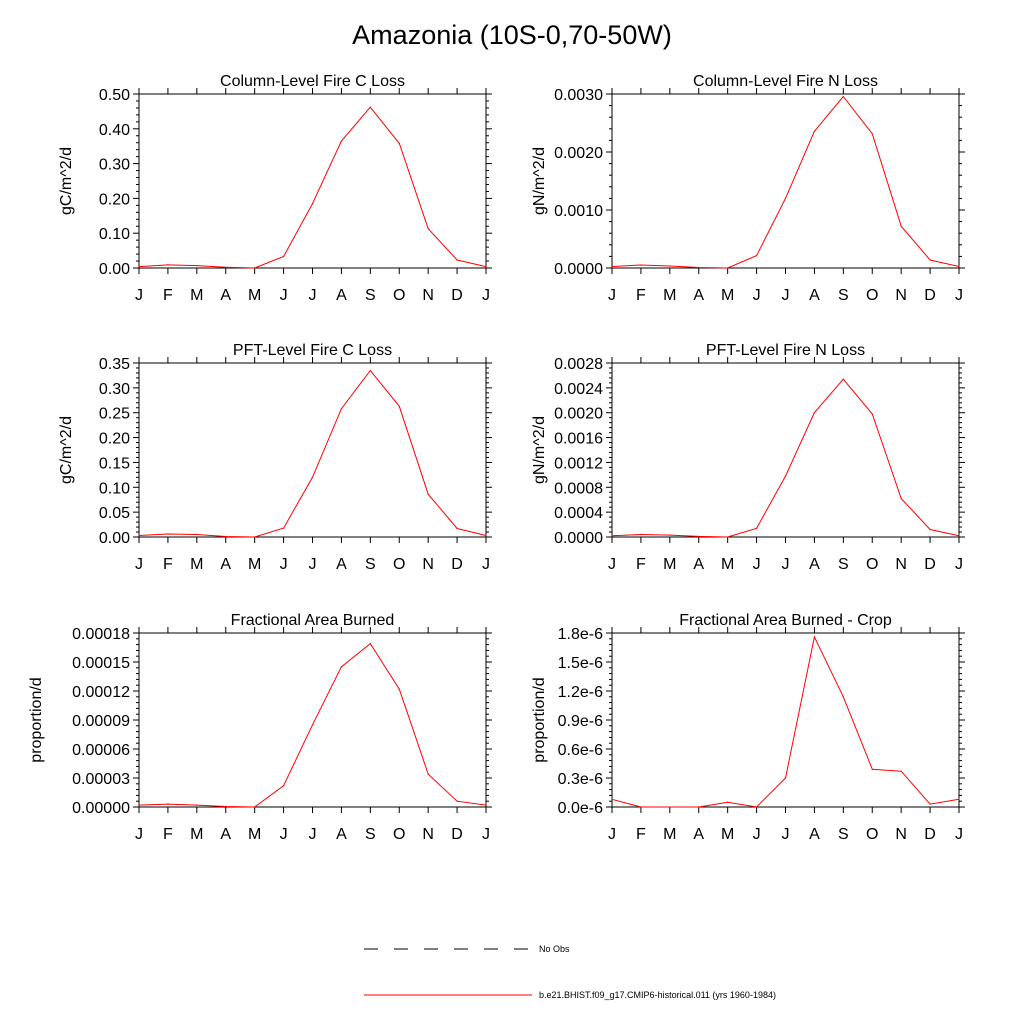 The height and width of the screenshot is (1024, 1024). I want to click on y-tick-label: 0.00000, so click(101, 808).